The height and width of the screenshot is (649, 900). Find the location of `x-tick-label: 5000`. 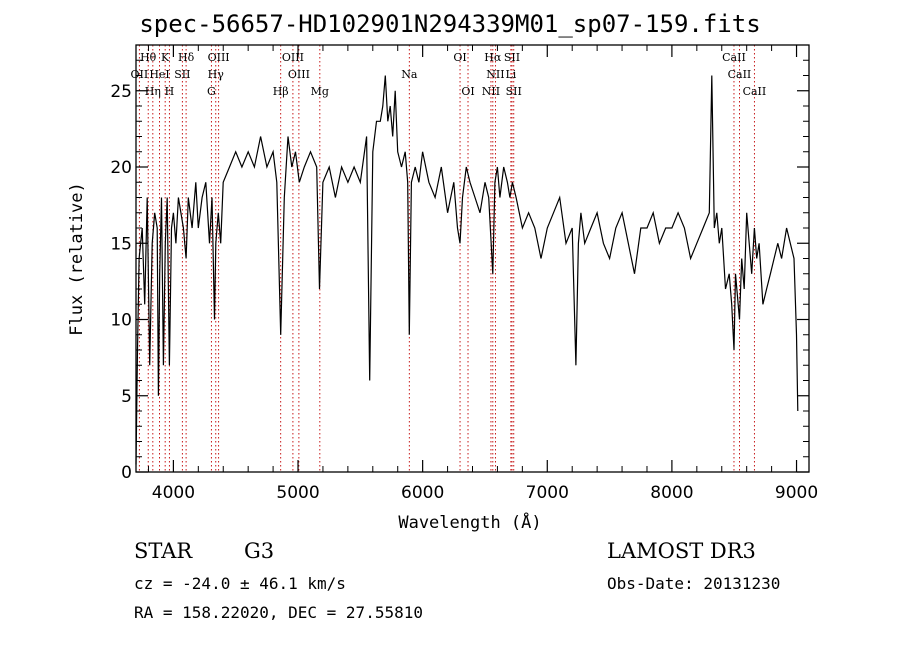

x-tick-label: 5000 is located at coordinates (297, 493).